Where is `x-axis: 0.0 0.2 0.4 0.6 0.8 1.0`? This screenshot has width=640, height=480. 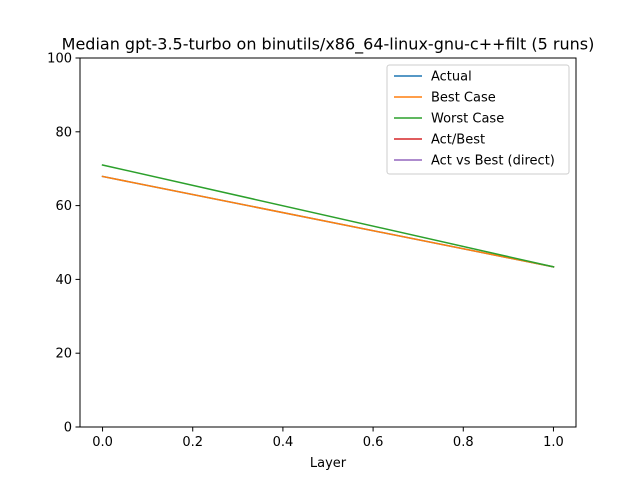 x-axis: 0.0 0.2 0.4 0.6 0.8 1.0 is located at coordinates (328, 438).